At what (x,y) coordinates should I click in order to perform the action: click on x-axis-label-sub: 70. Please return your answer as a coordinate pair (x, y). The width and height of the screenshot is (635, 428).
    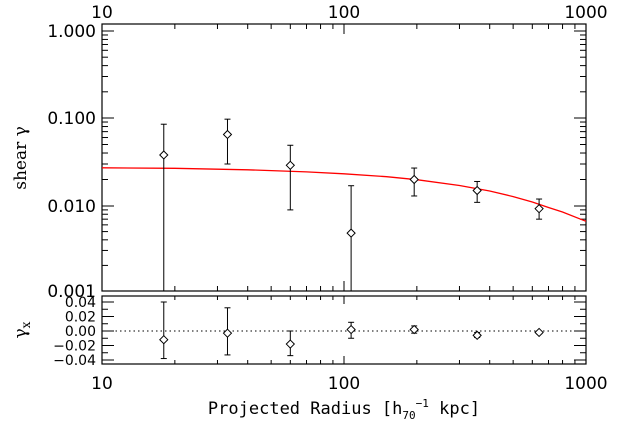
    Looking at the image, I should click on (408, 415).